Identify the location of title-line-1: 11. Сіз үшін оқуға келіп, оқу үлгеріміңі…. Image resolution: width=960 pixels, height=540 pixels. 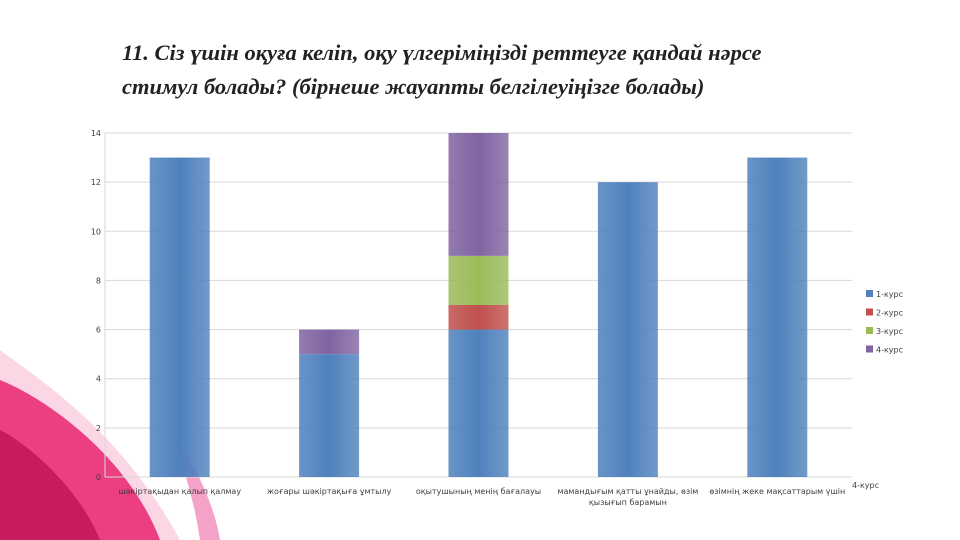
(442, 52).